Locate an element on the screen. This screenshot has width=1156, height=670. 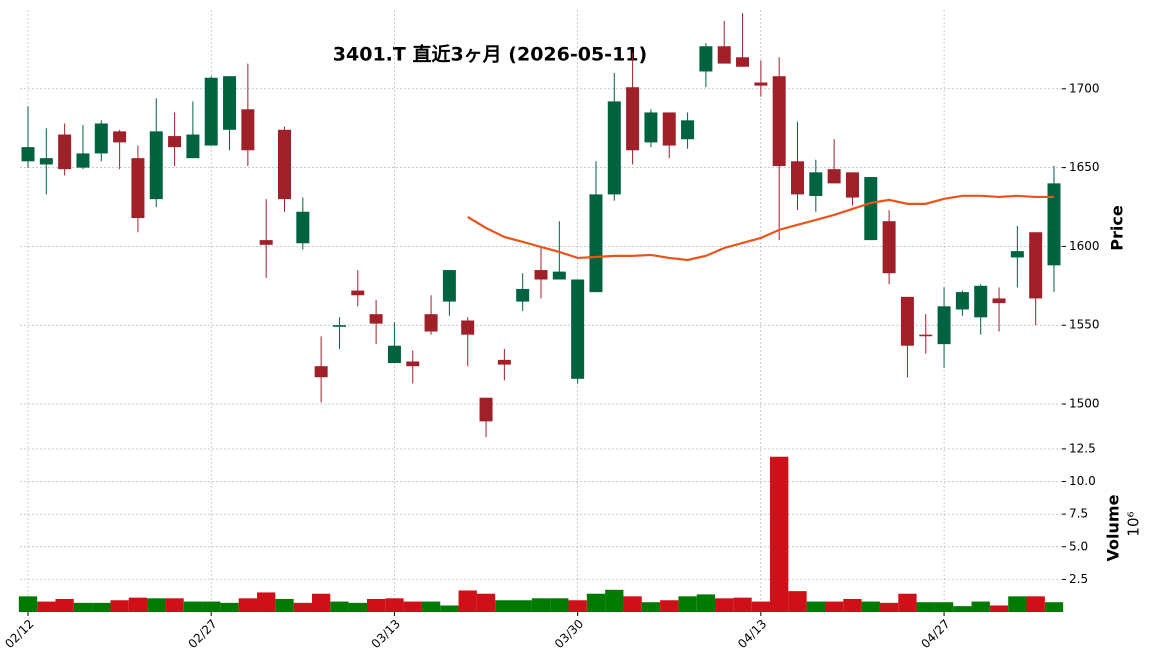
y-tick-label: 1500 is located at coordinates (1084, 404).